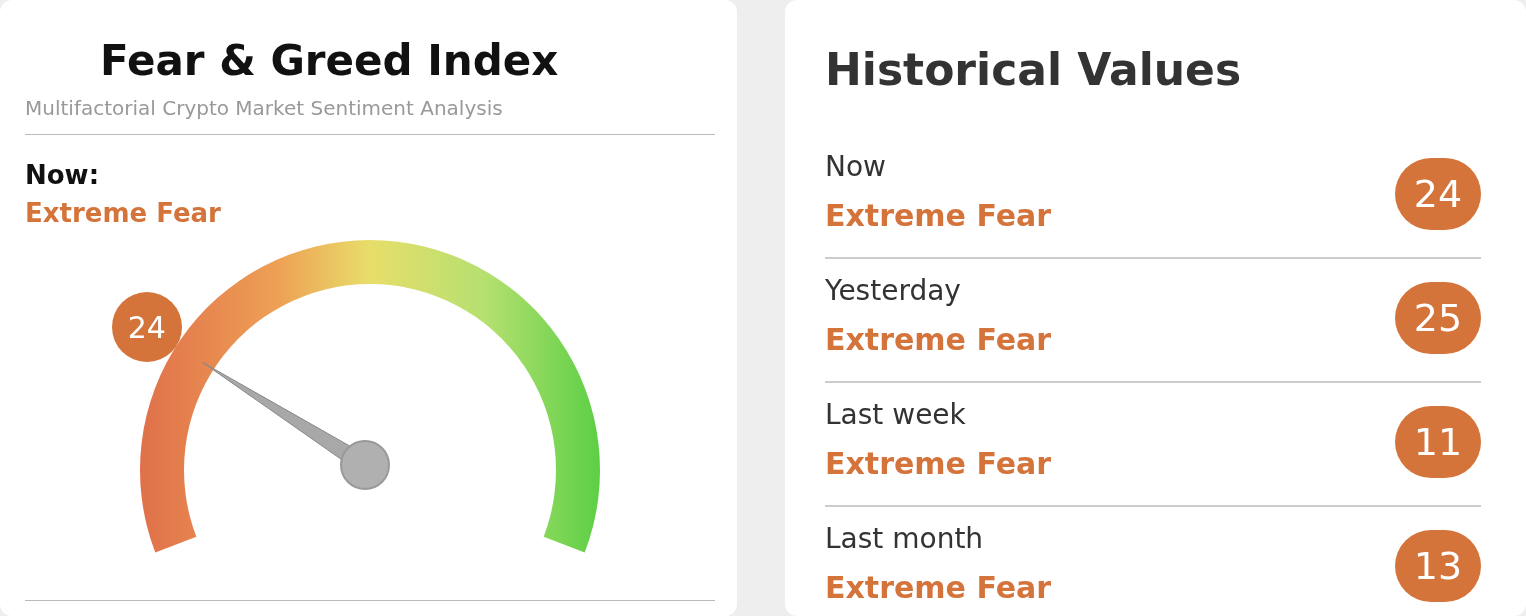 This screenshot has height=616, width=1526. What do you see at coordinates (1438, 442) in the screenshot?
I see `data-label: 11` at bounding box center [1438, 442].